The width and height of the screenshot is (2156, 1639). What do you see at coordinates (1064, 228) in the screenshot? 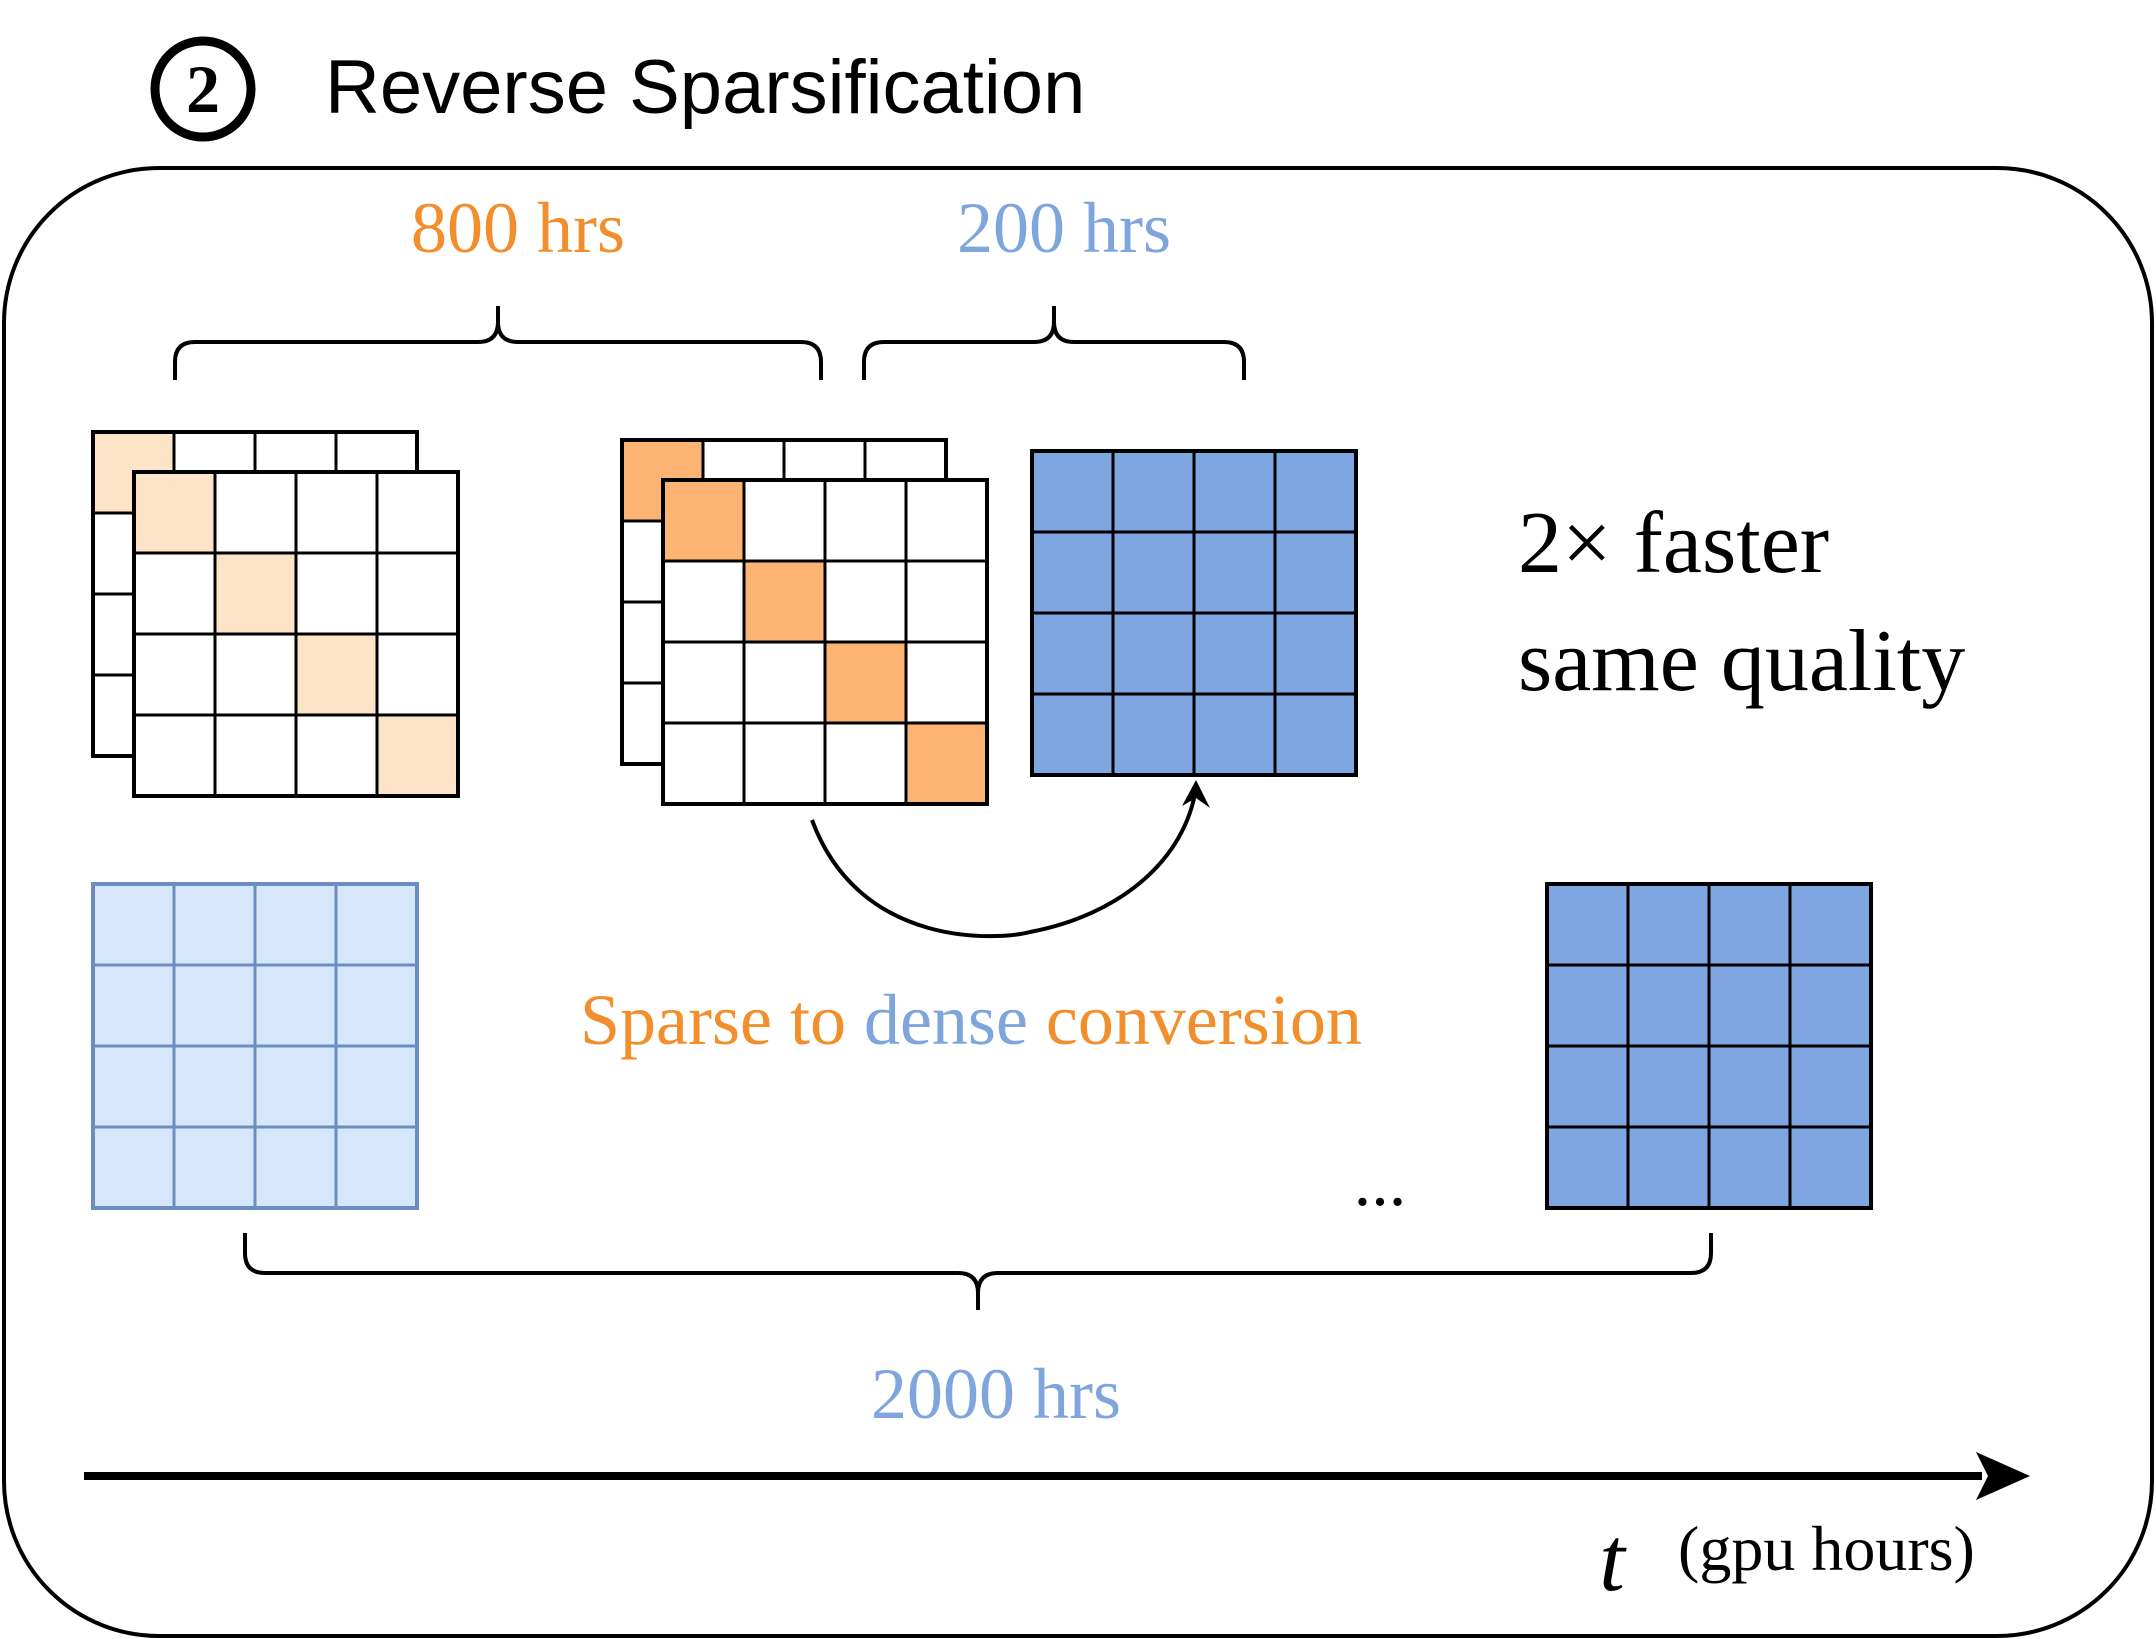
I see `duration-label-200: 200 hrs` at bounding box center [1064, 228].